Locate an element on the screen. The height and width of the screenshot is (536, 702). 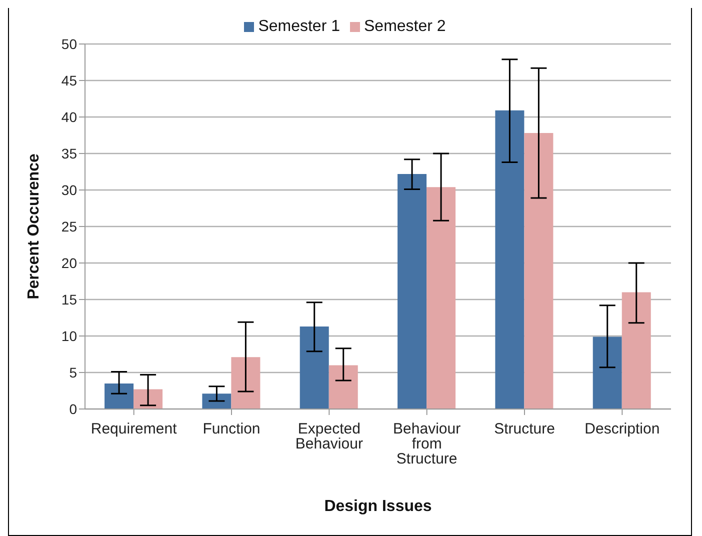
x-tick-label: Requirement is located at coordinates (134, 429).